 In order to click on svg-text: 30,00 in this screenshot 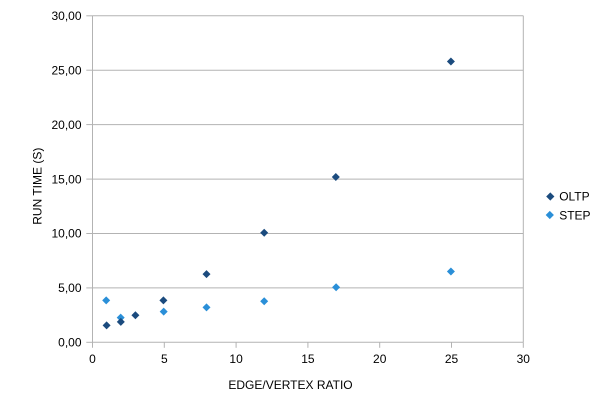, I will do `click(66, 16)`.